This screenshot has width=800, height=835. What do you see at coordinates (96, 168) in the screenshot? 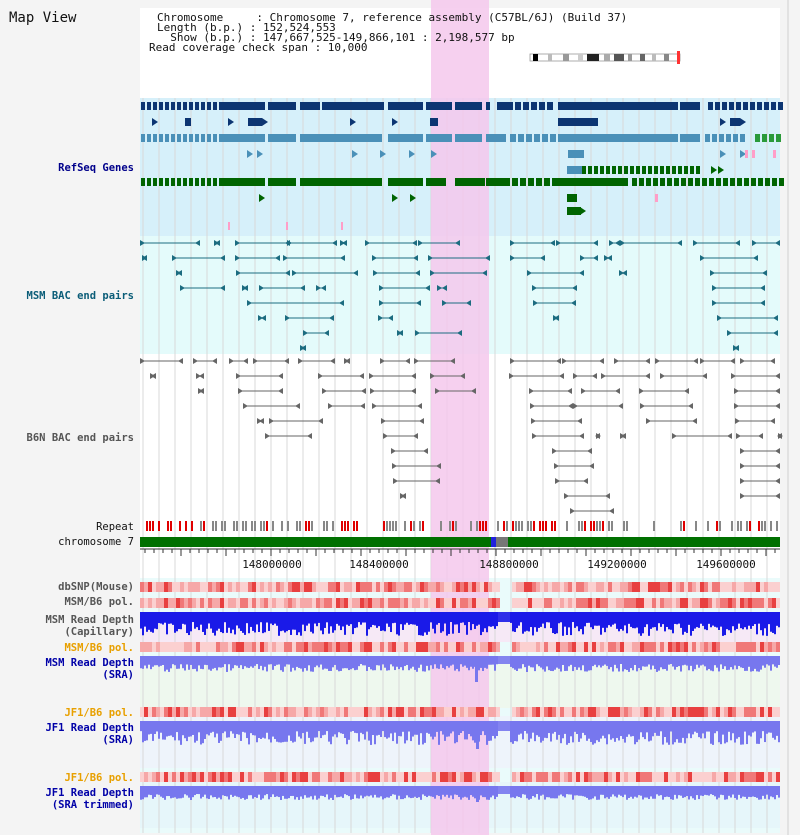
I see `track-label-refseq: RefSeq Genes` at bounding box center [96, 168].